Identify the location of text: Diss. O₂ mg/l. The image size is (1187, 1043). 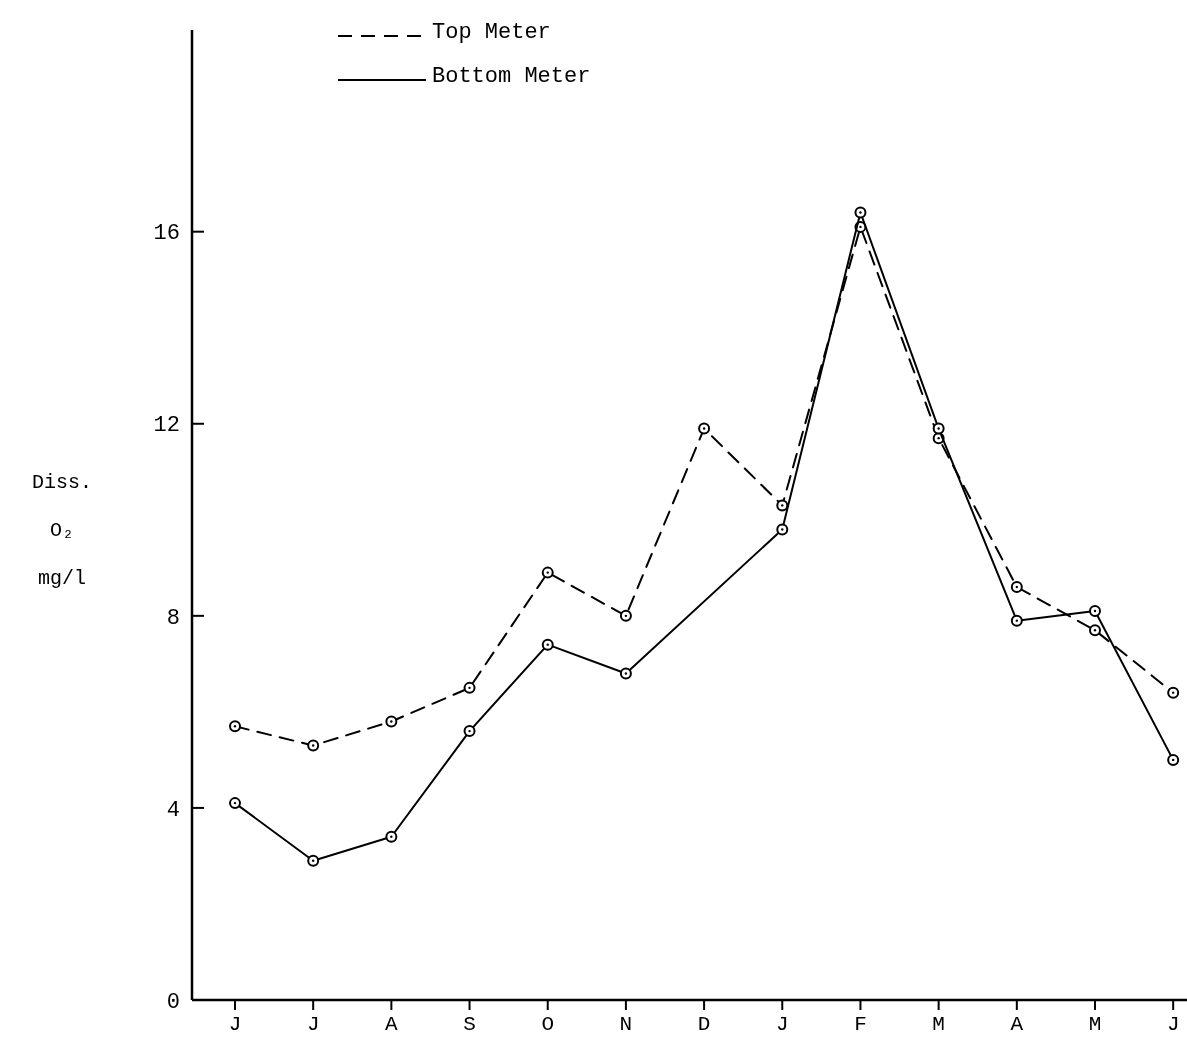
(62, 530).